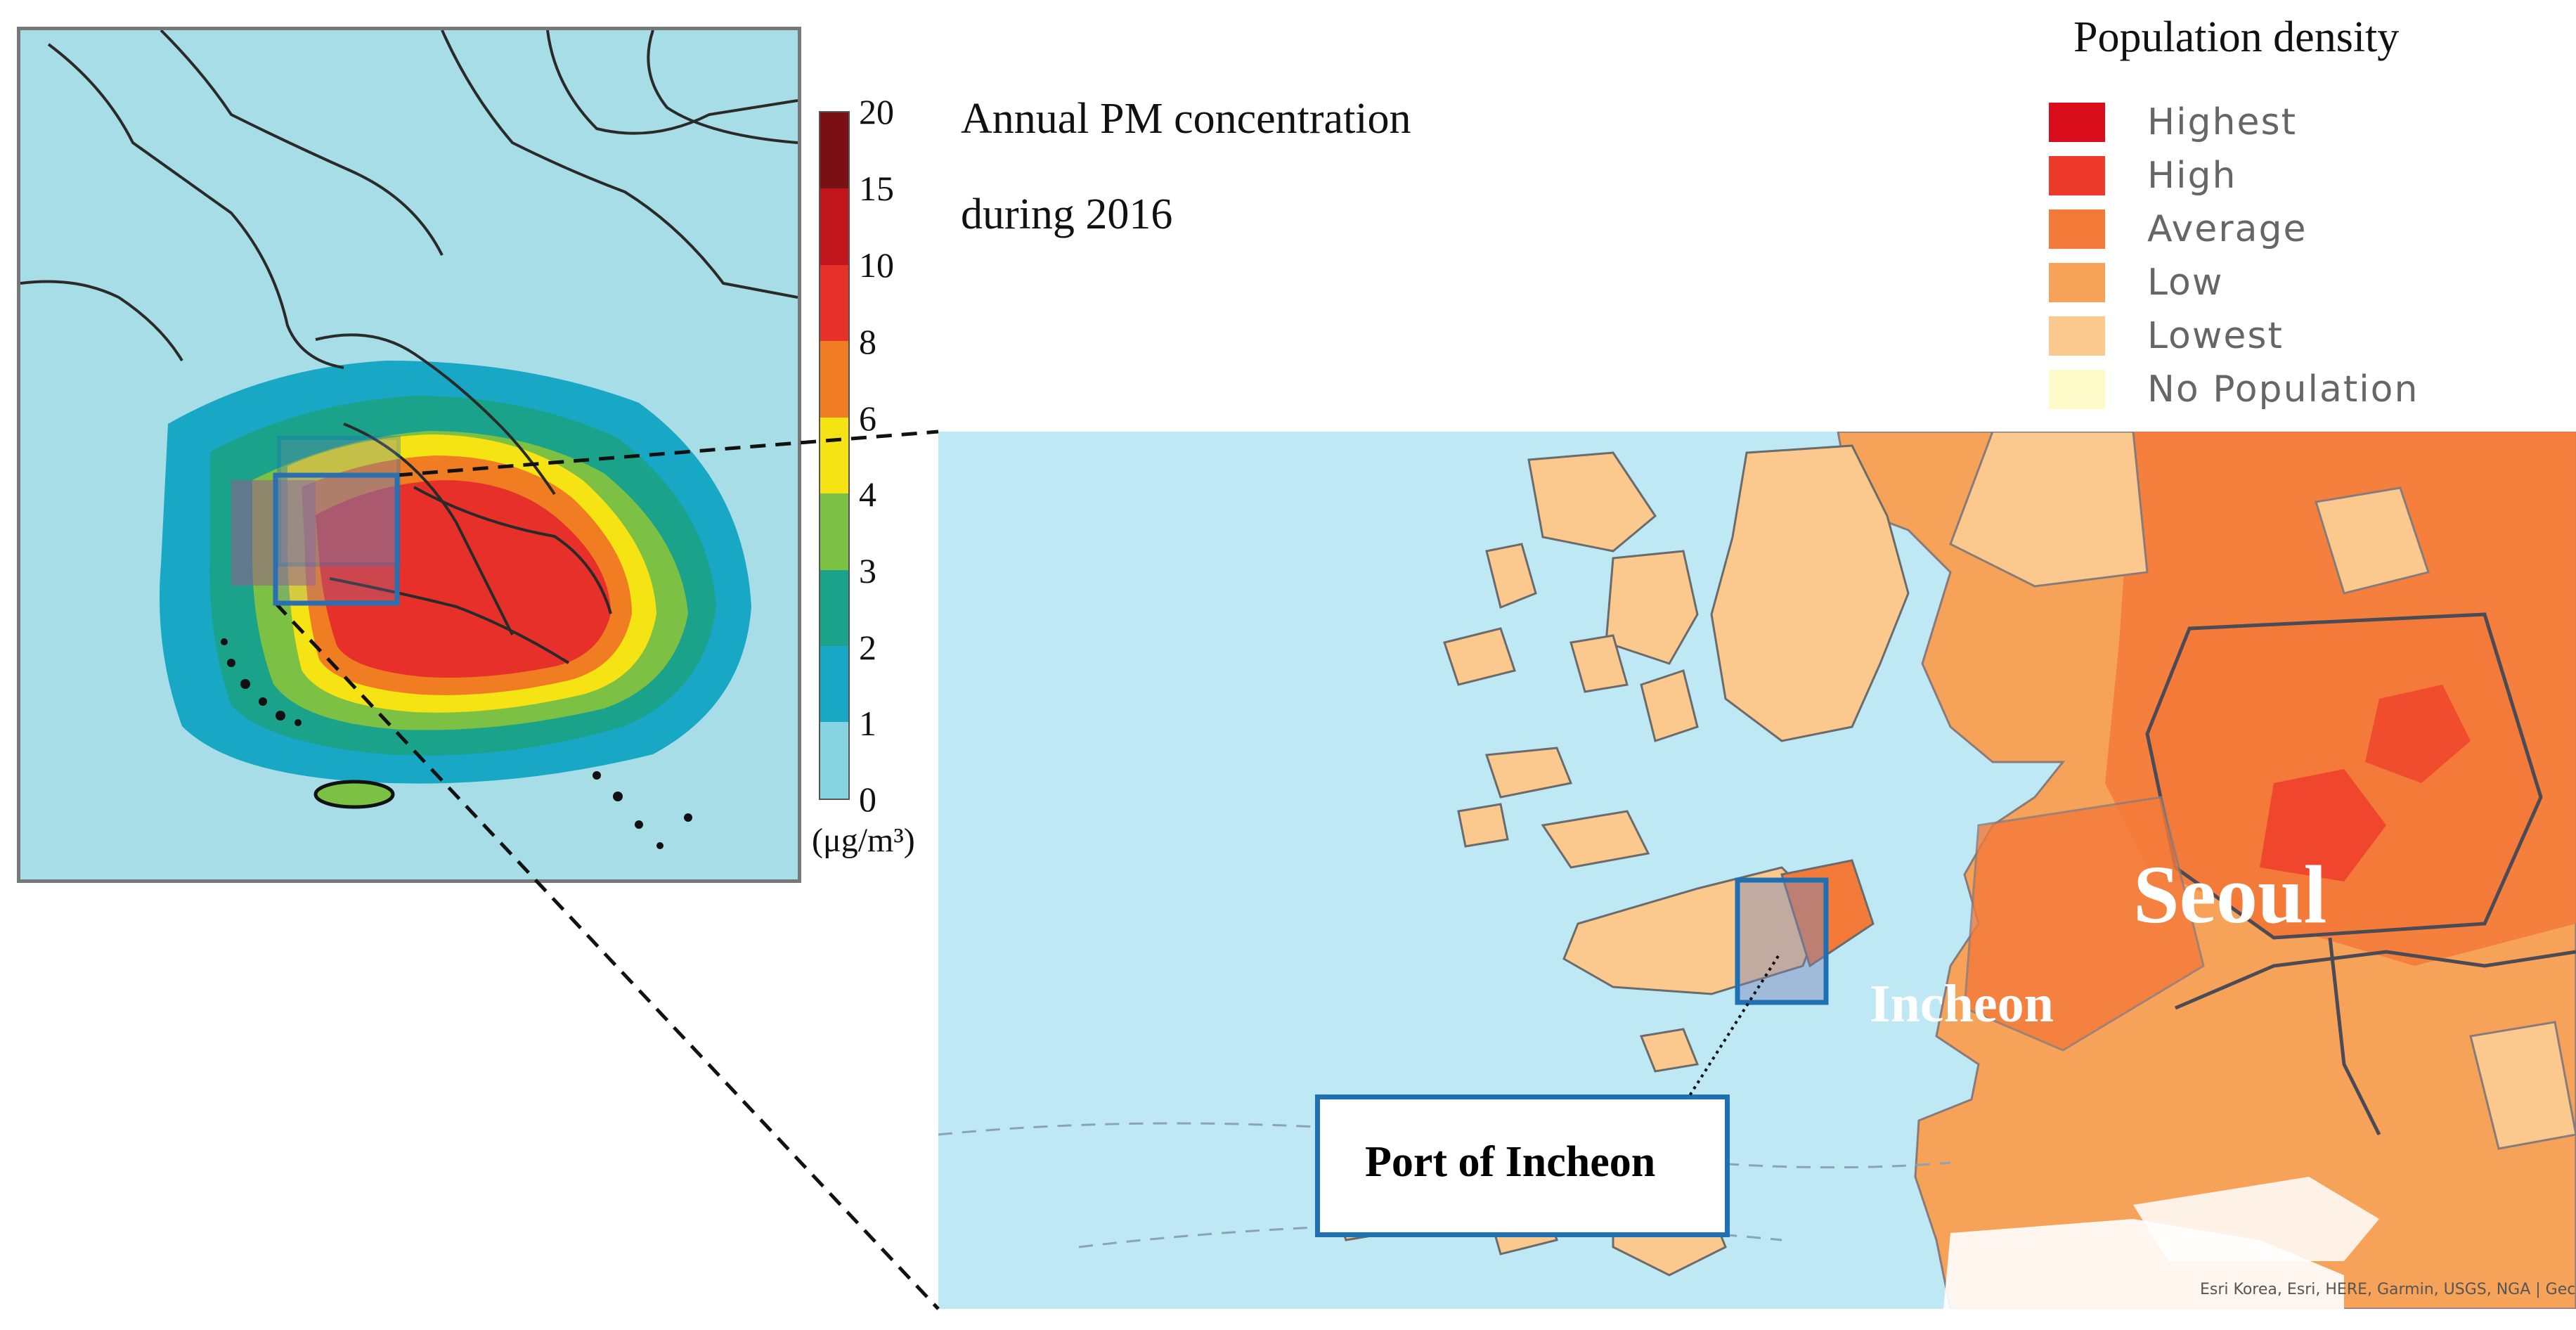 The width and height of the screenshot is (2576, 1330). Describe the element at coordinates (2230, 894) in the screenshot. I see `city-label-seoul: Seoul` at that location.